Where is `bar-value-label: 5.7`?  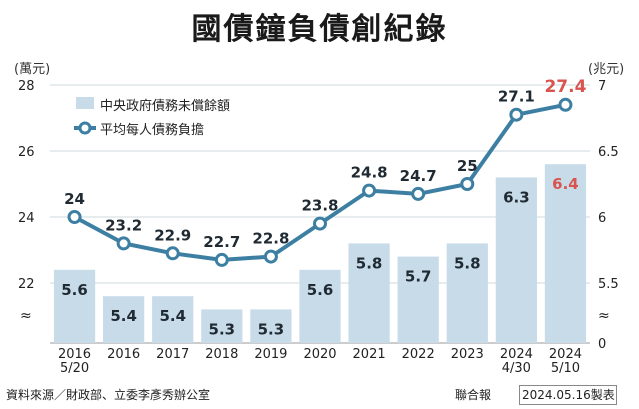
bar-value-label: 5.7 is located at coordinates (418, 277).